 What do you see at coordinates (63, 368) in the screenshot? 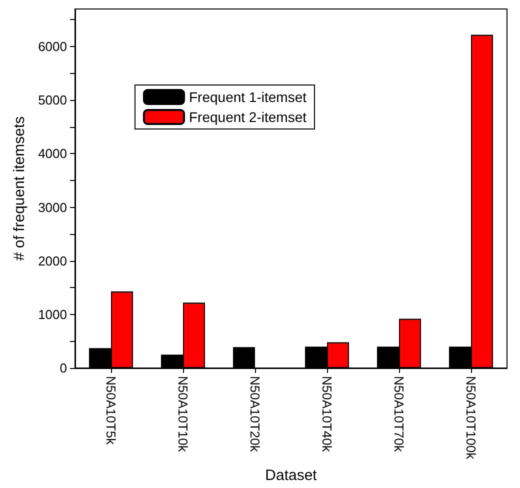
I see `y-tick-label: 0` at bounding box center [63, 368].